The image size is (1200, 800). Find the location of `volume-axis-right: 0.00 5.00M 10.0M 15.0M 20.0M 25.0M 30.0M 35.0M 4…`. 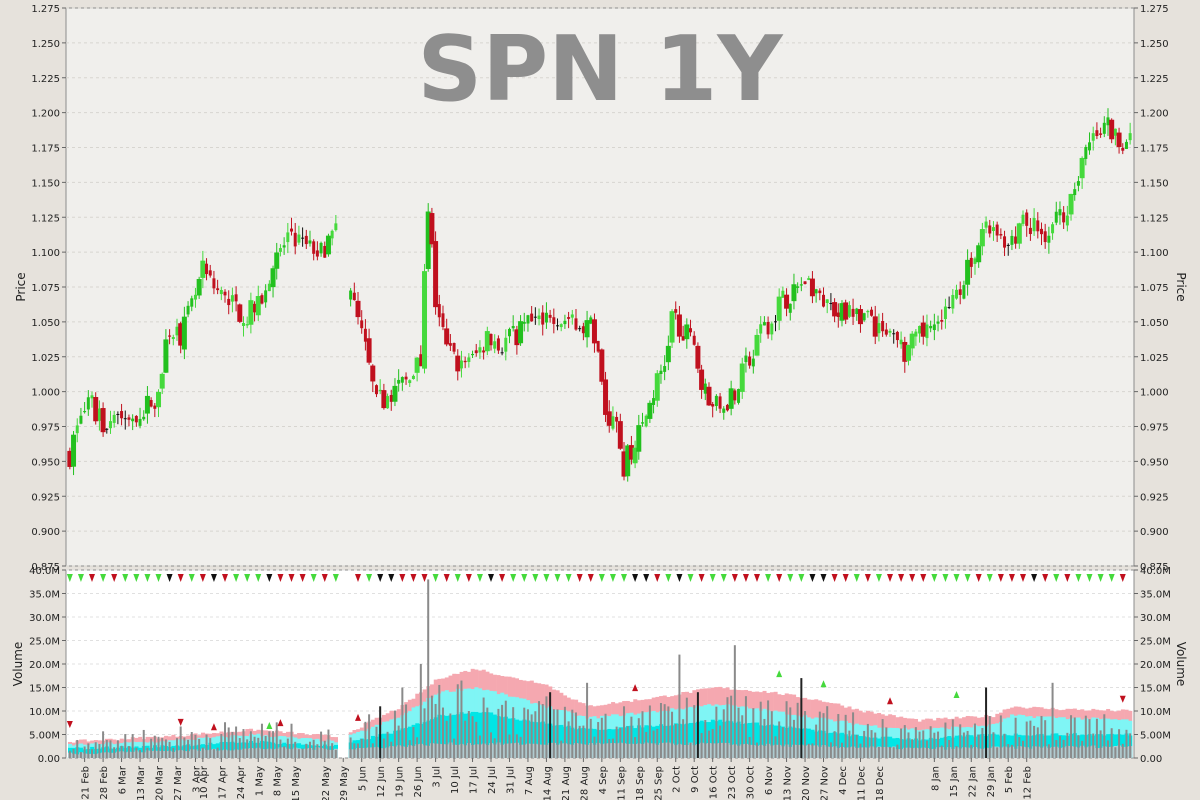

volume-axis-right: 0.00 5.00M 10.0M 15.0M 20.0M 25.0M 30.0M 35.0M 4… is located at coordinates (1152, 665).